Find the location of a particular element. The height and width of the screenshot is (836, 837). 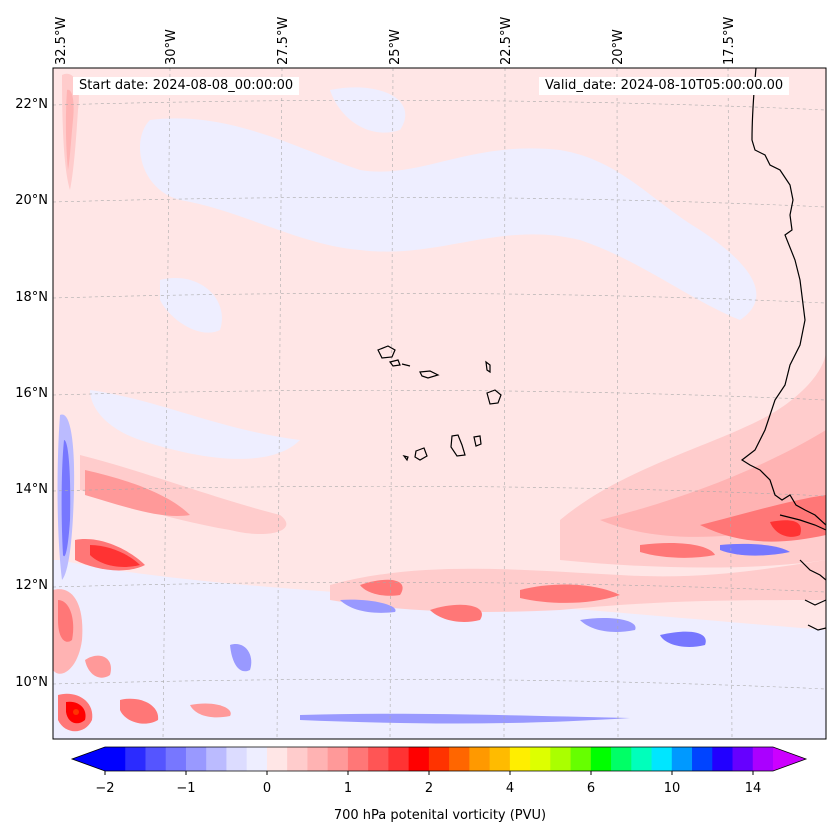

start-date-label: Start date: 2024-08-08_00:00:00 is located at coordinates (186, 86).